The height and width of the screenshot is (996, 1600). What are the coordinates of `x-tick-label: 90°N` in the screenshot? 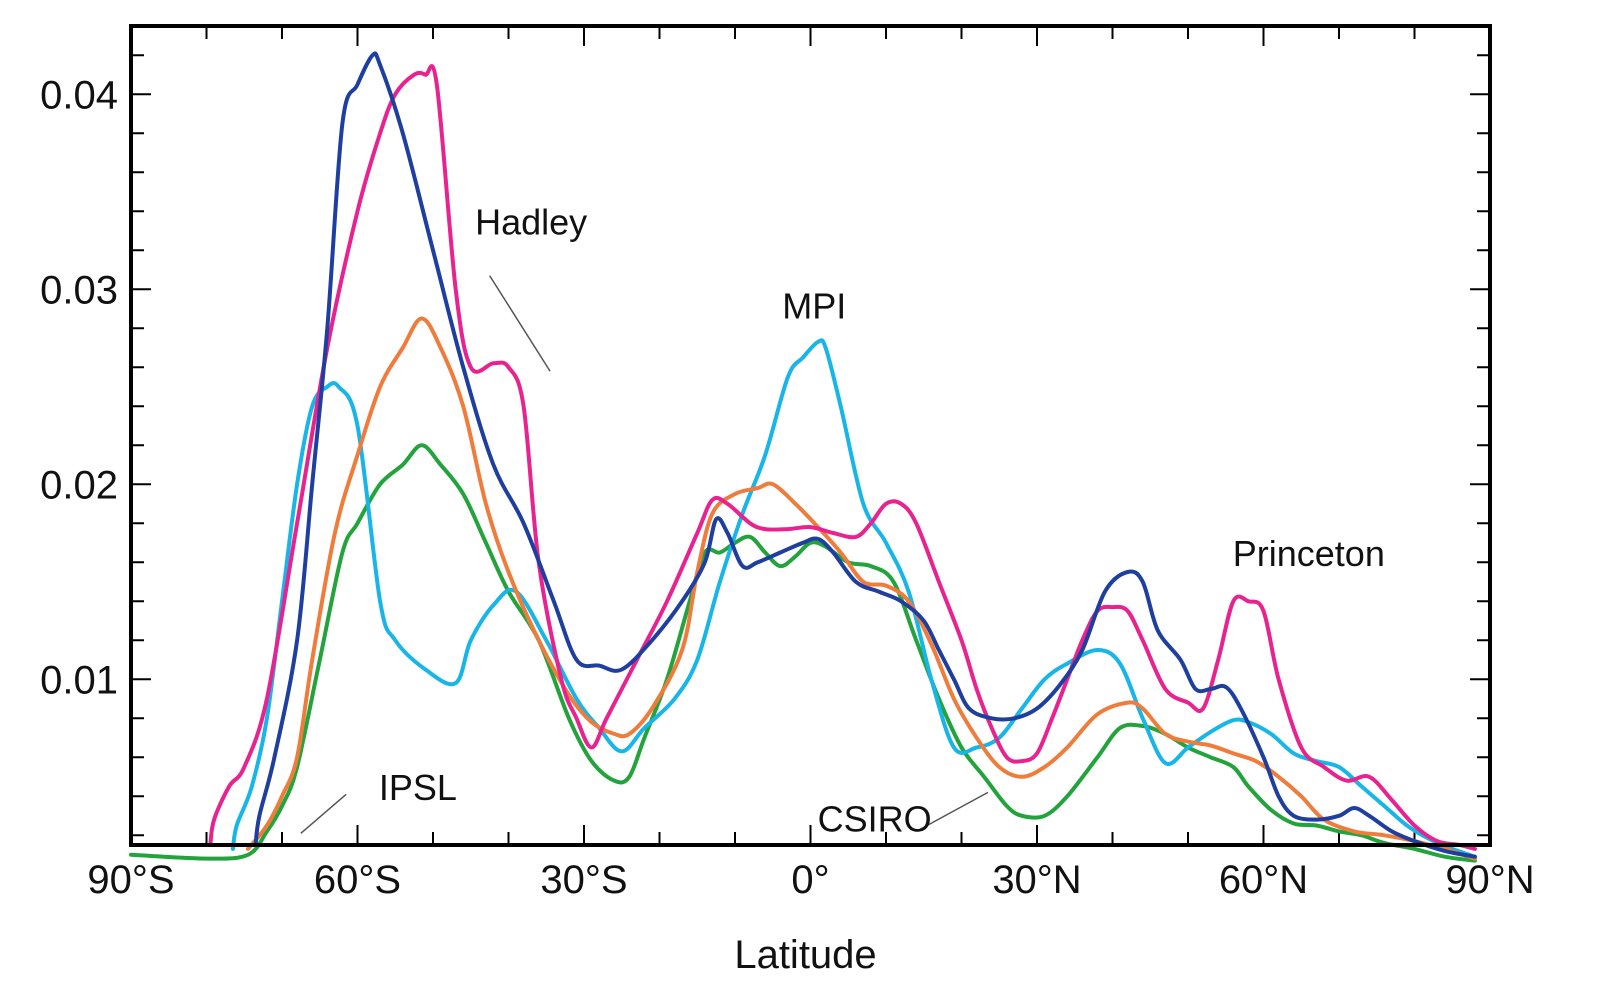 It's located at (1489, 880).